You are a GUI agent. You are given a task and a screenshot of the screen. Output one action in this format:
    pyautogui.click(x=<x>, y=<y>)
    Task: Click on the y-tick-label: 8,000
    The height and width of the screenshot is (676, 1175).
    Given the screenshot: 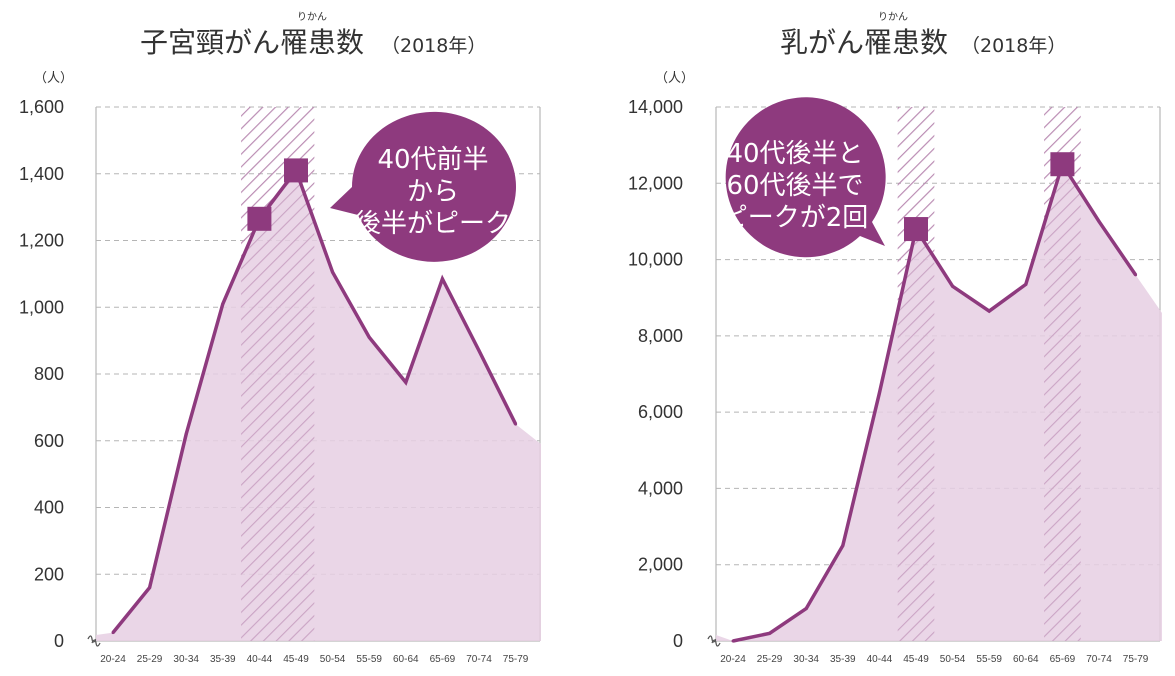 What is the action you would take?
    pyautogui.click(x=660, y=336)
    